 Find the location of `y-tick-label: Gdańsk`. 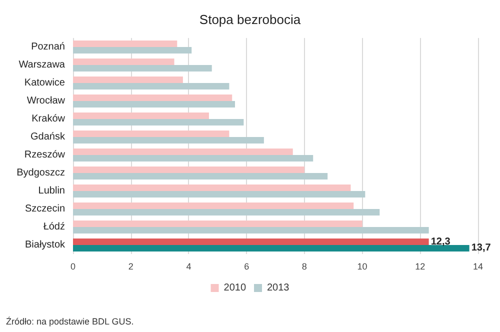

y-tick-label: Gdańsk is located at coordinates (48, 137).